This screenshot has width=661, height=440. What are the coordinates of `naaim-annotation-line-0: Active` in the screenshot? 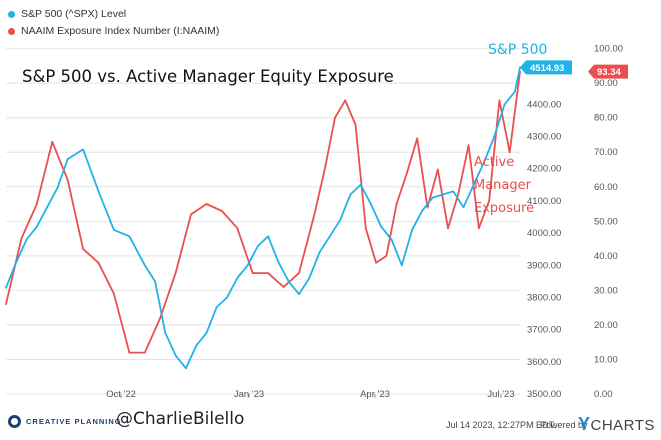 It's located at (494, 162).